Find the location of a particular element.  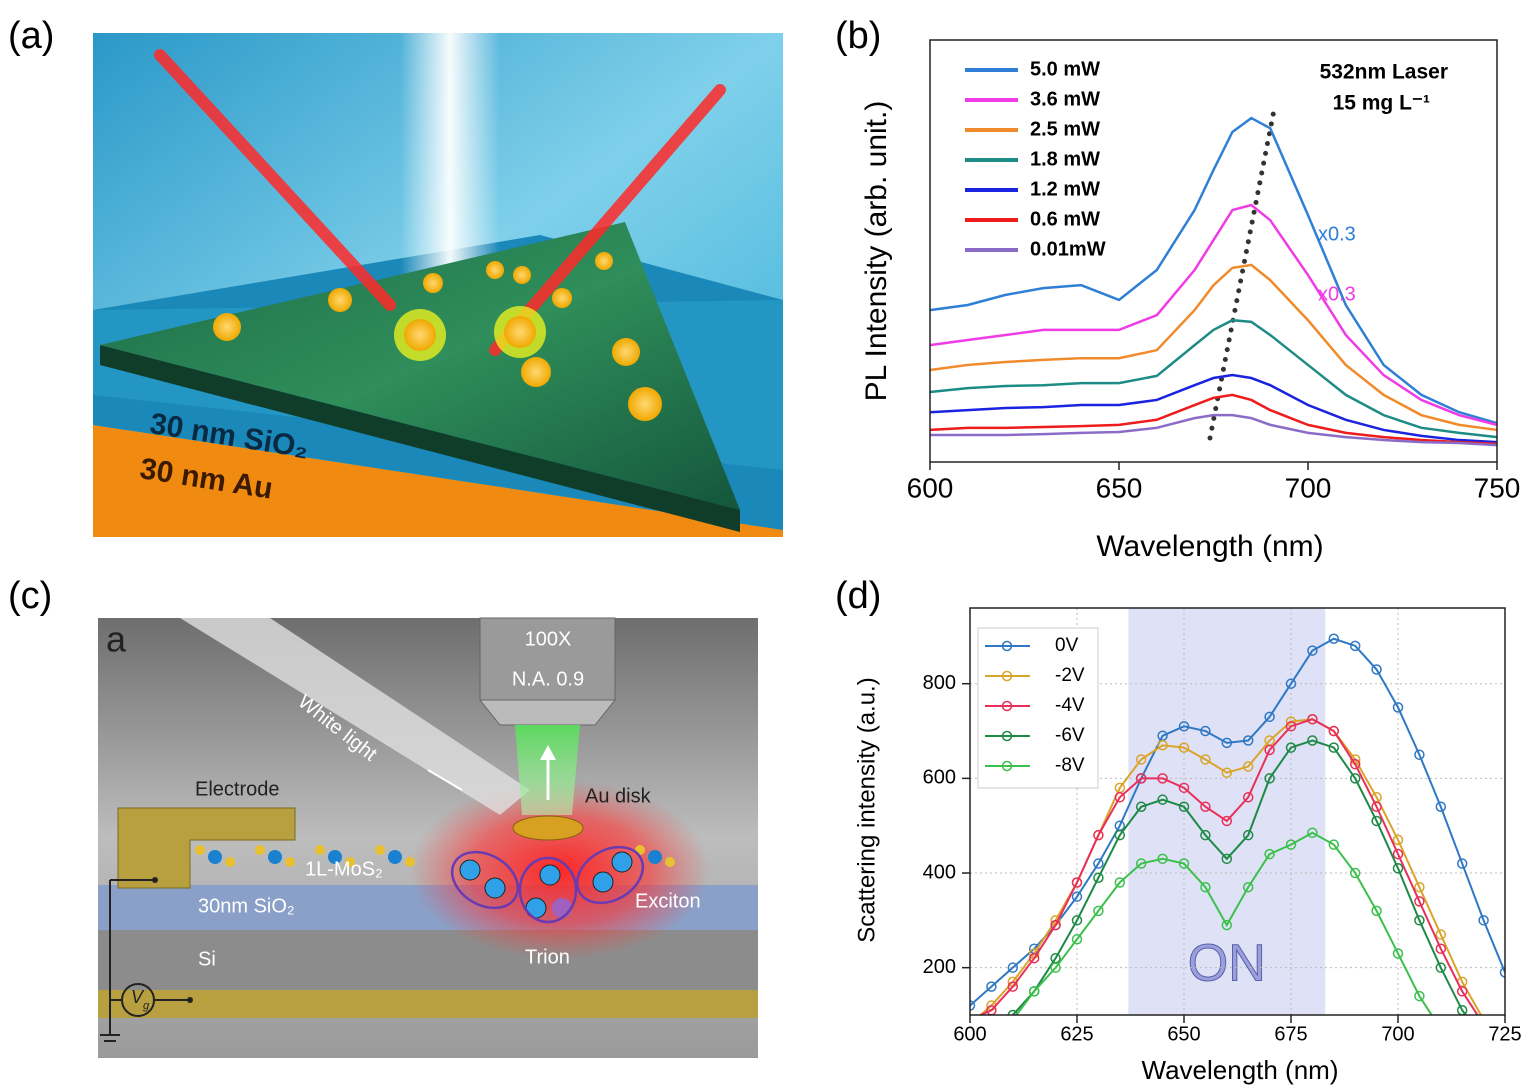

plot-frame is located at coordinates (1237, 811).